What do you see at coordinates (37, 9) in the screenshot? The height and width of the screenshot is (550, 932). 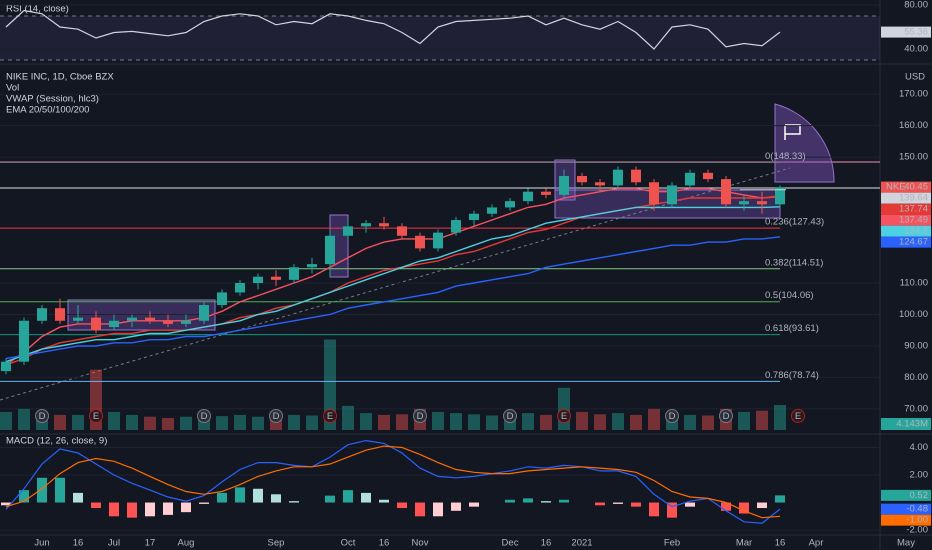 I see `legend-title: RSI (14, close)` at bounding box center [37, 9].